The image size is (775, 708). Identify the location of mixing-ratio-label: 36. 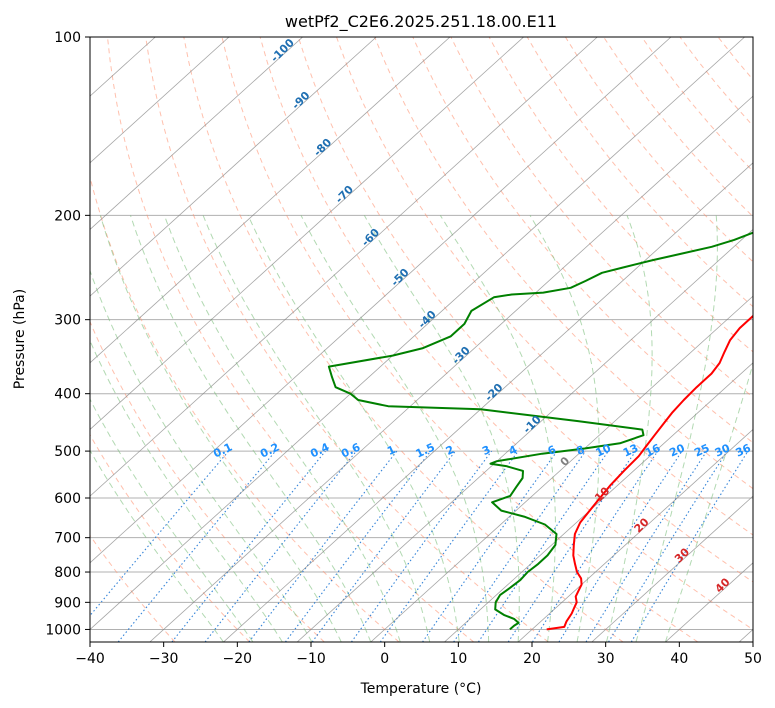
(744, 450).